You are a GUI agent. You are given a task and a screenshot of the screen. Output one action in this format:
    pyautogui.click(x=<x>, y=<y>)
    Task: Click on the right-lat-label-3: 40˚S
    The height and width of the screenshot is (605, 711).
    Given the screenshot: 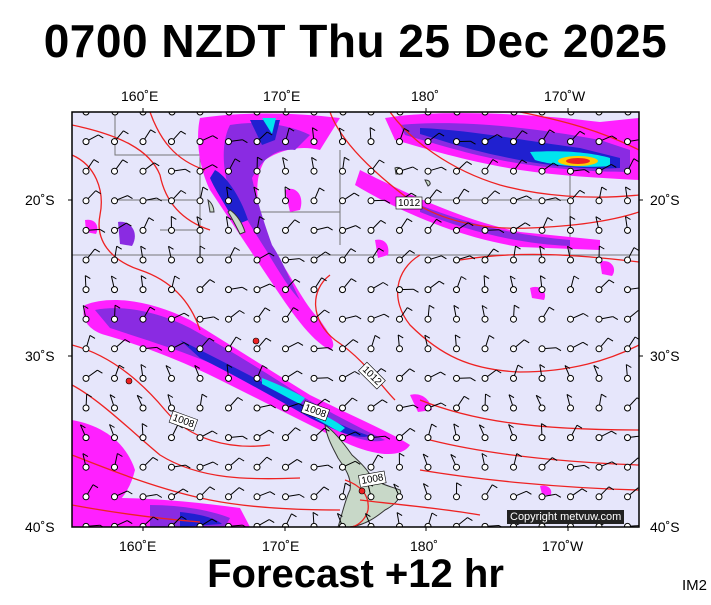 What is the action you would take?
    pyautogui.click(x=665, y=527)
    